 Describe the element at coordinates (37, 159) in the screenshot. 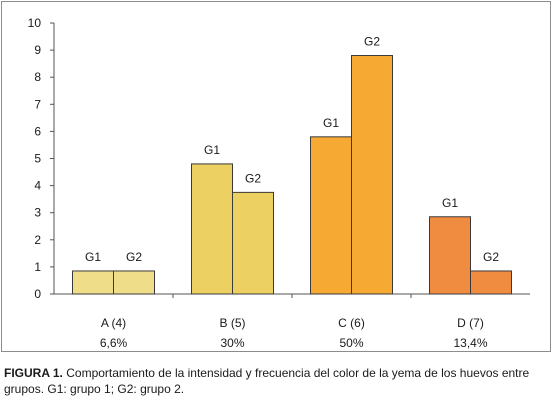

I see `y-tick-label: 5` at that location.